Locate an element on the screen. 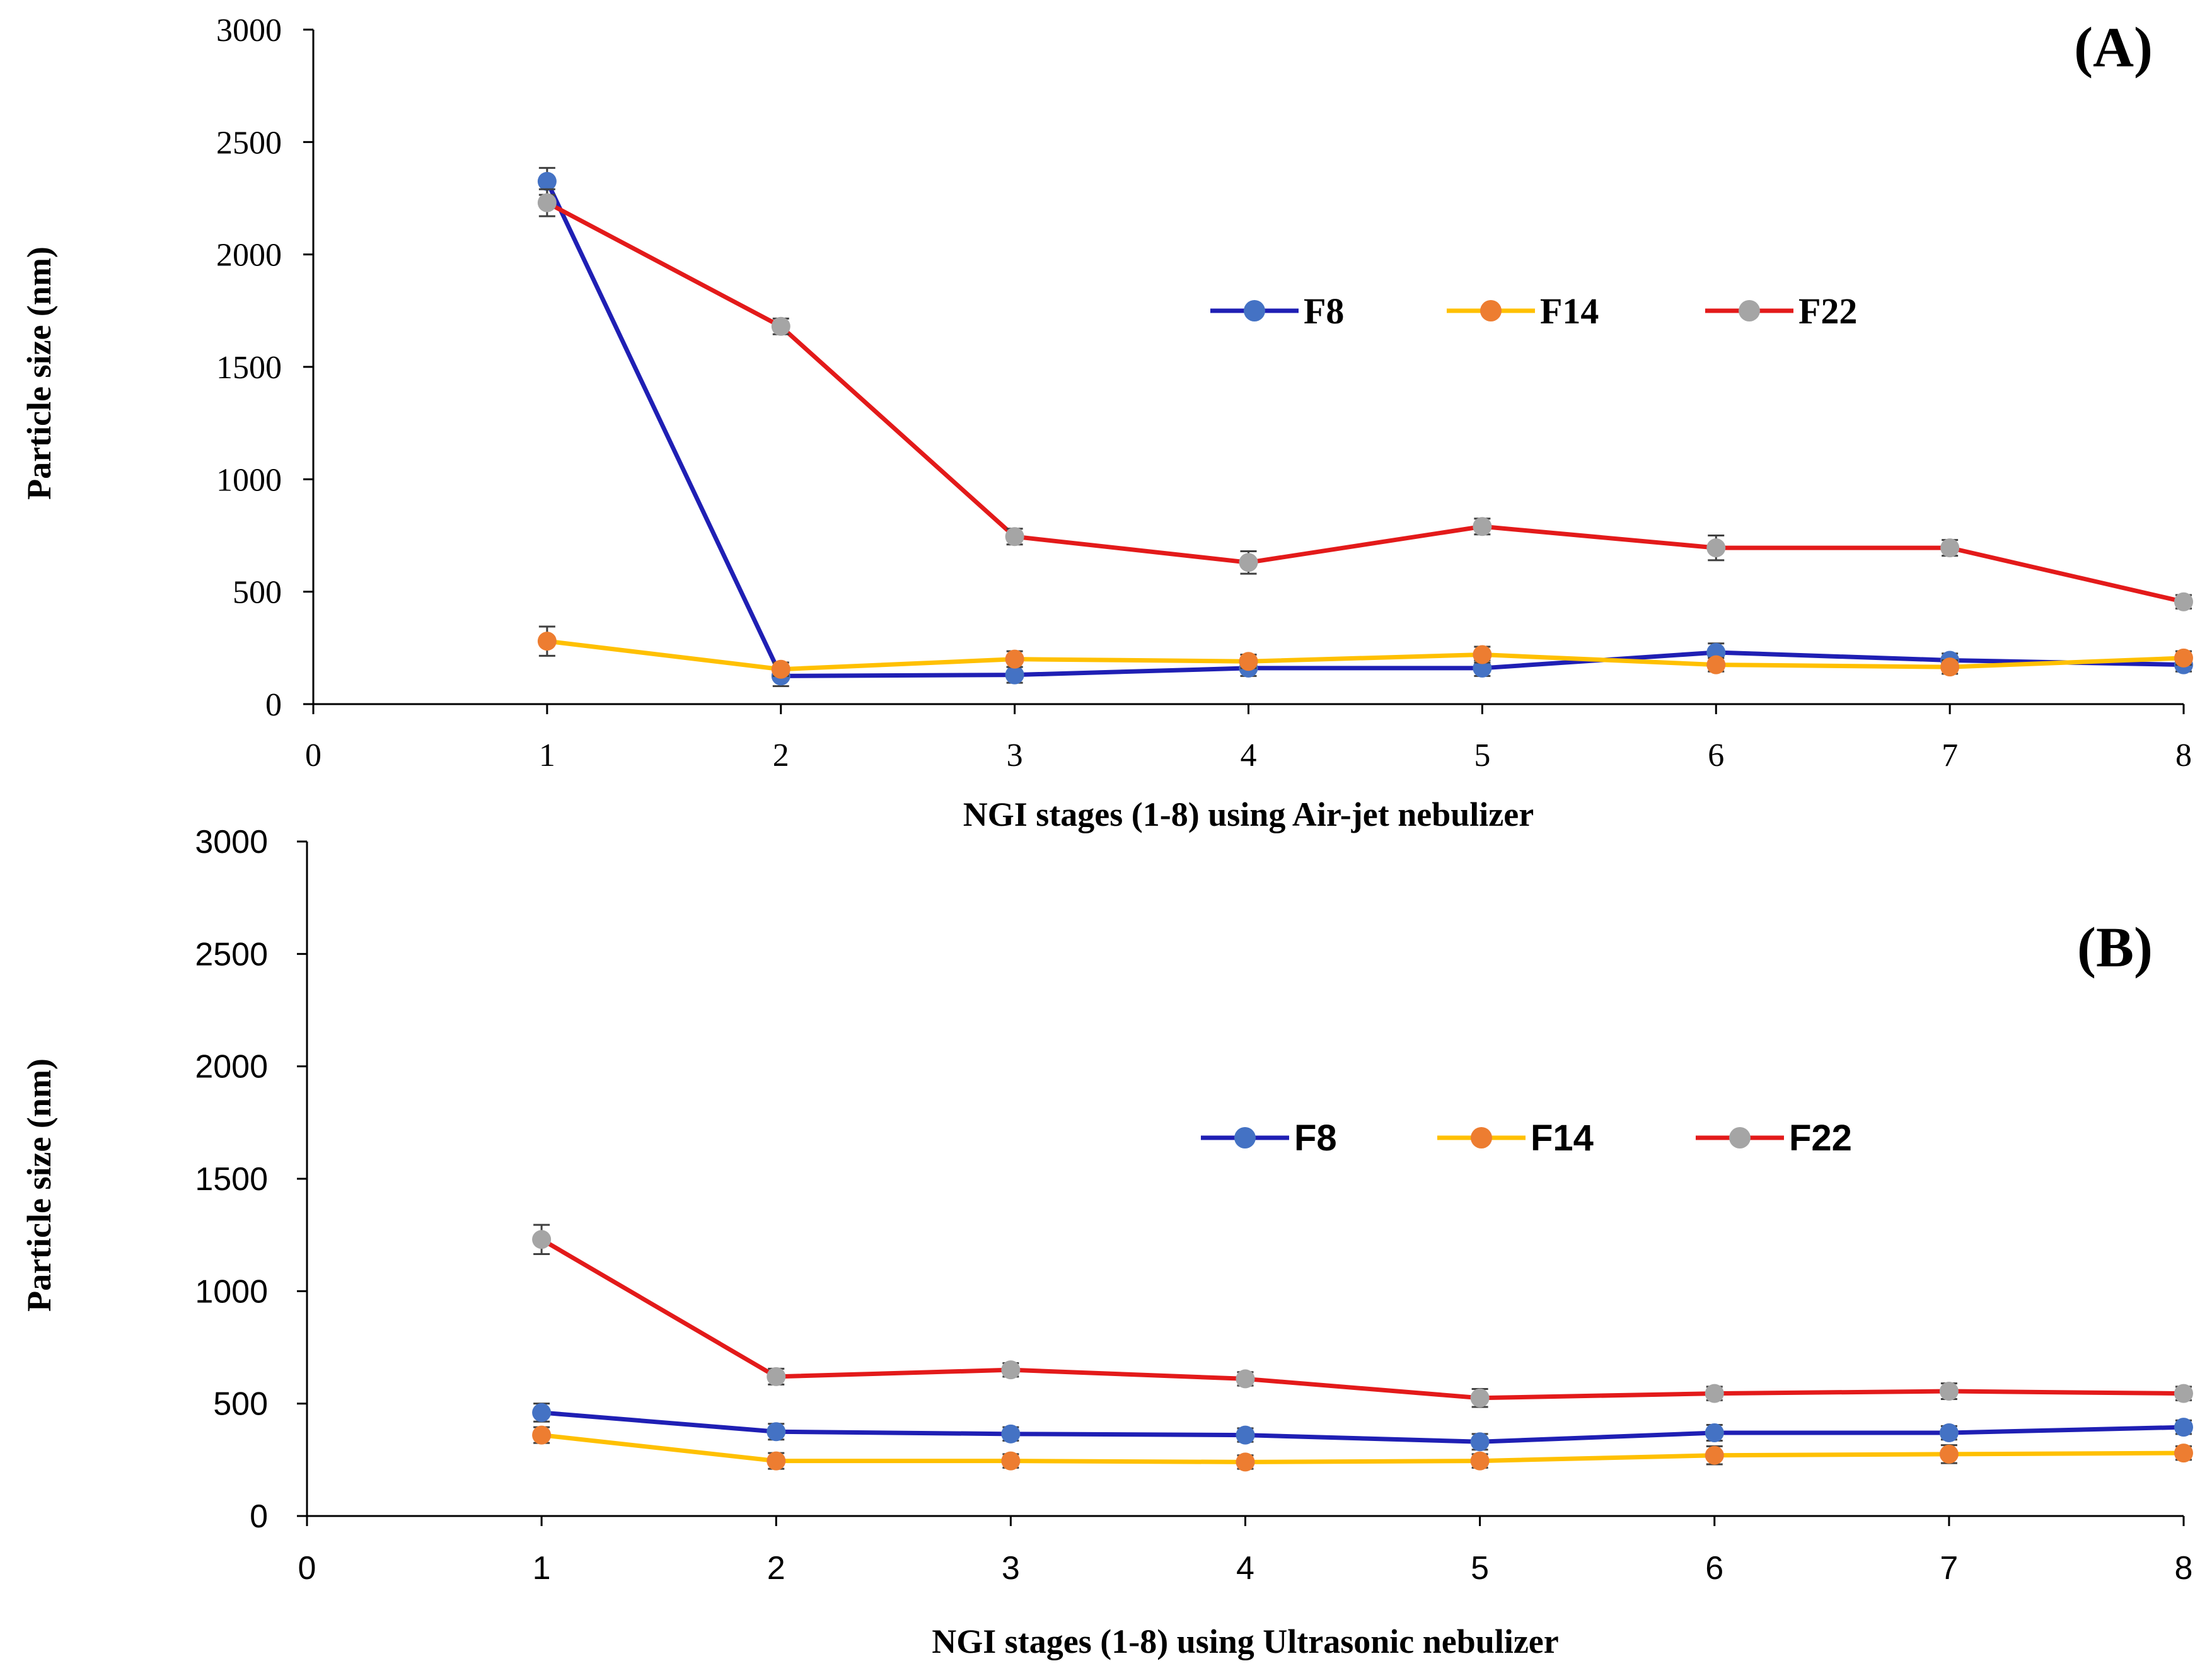 This screenshot has width=2212, height=1678. panel-label: (B) is located at coordinates (2115, 948).